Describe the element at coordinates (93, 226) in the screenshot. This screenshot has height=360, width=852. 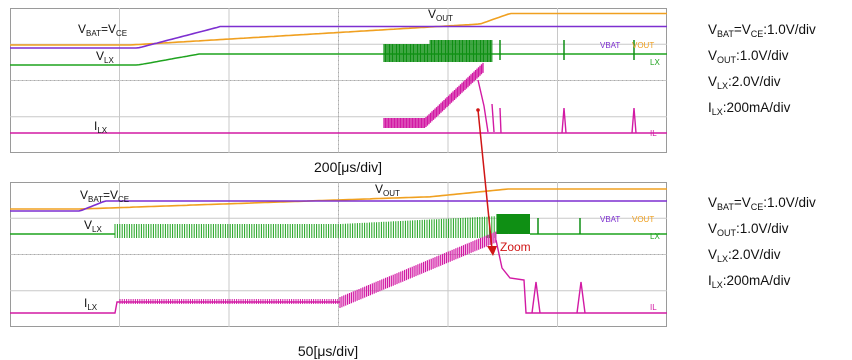
I see `bottom-label-vlx: VLX` at that location.